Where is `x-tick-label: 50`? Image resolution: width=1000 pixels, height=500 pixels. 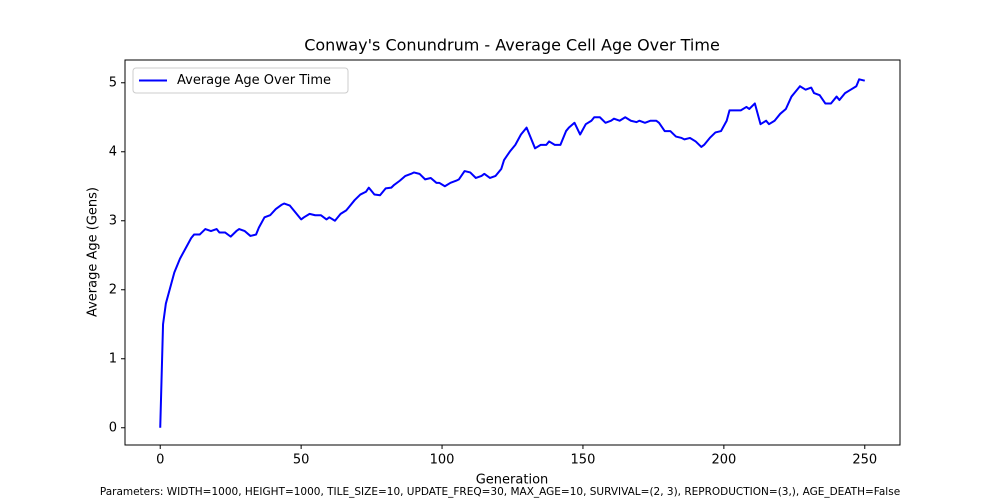 x-tick-label: 50 is located at coordinates (301, 460).